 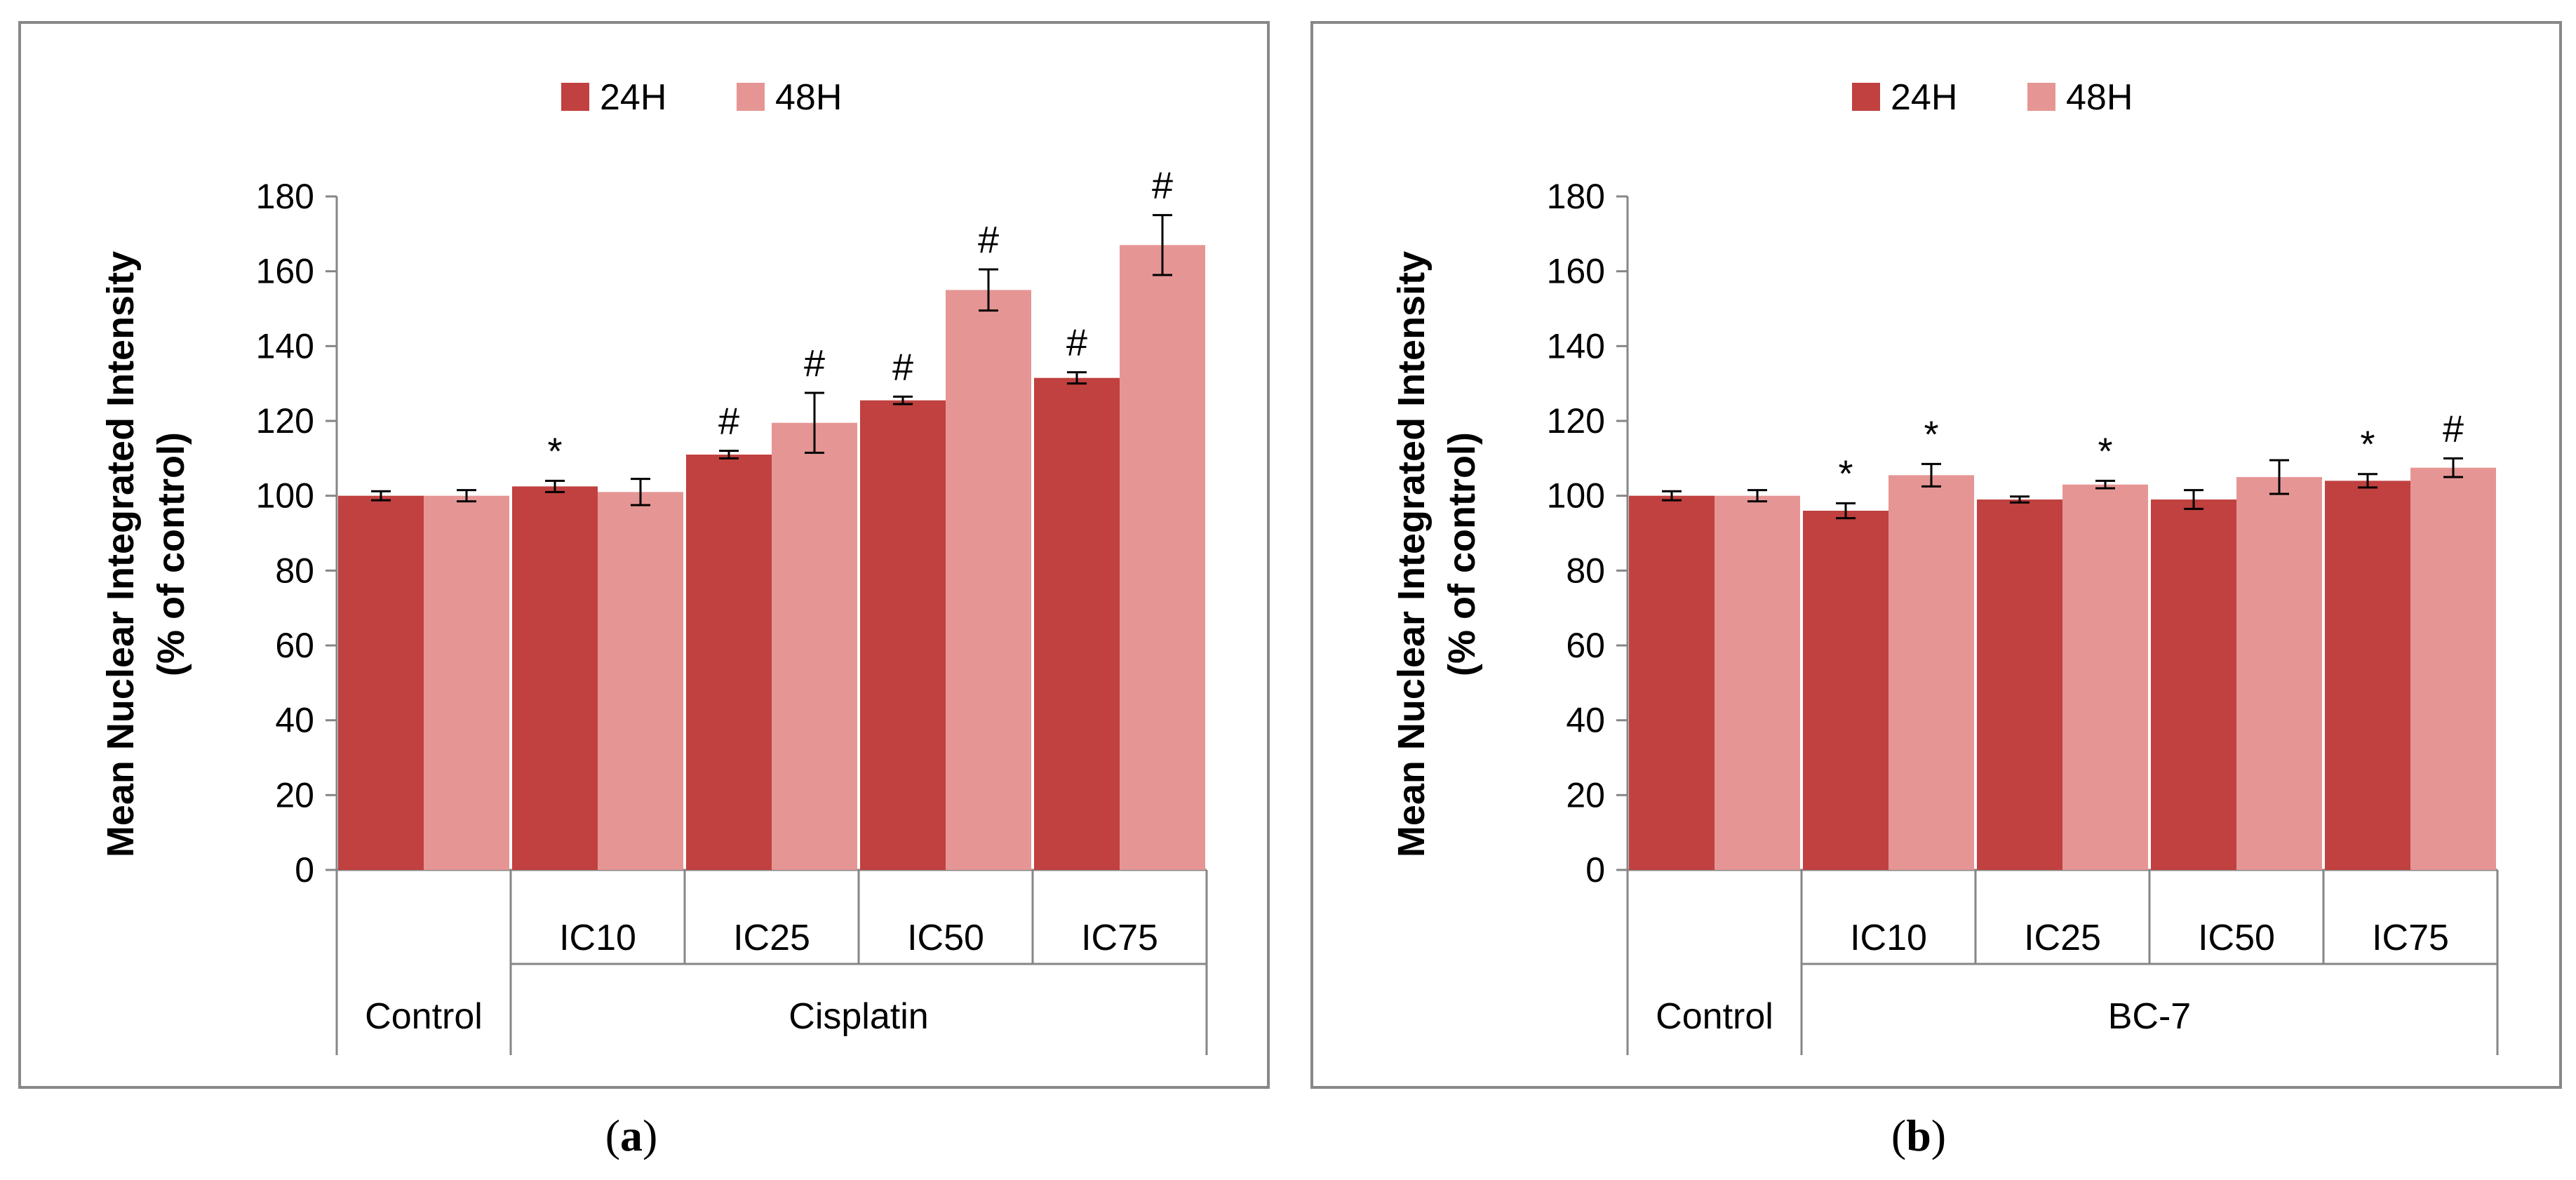 I want to click on panel-caption: (a), so click(x=631, y=1135).